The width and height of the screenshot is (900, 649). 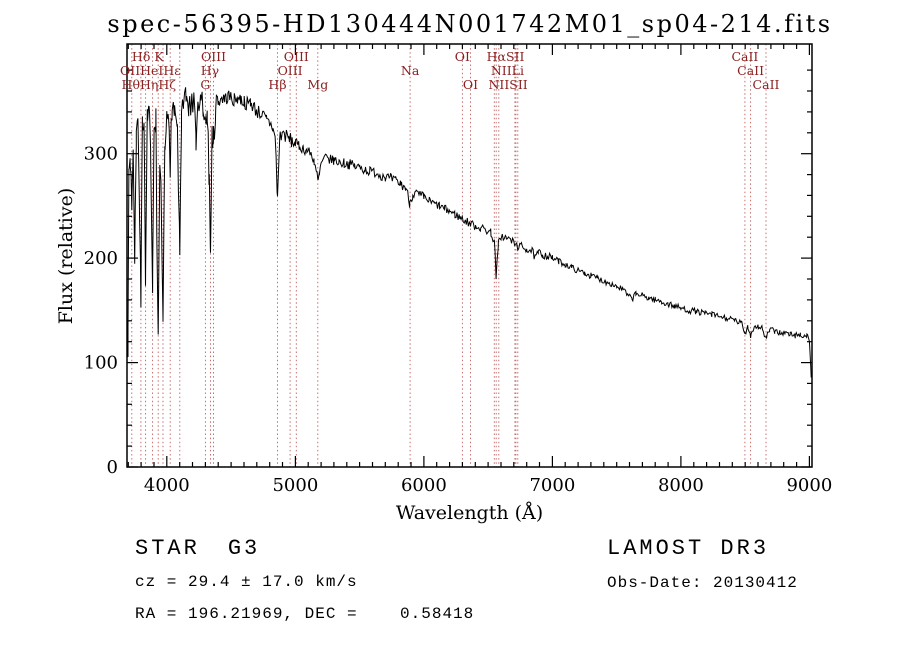 I want to click on obs-date: Obs-Date: 20130412, so click(x=702, y=583).